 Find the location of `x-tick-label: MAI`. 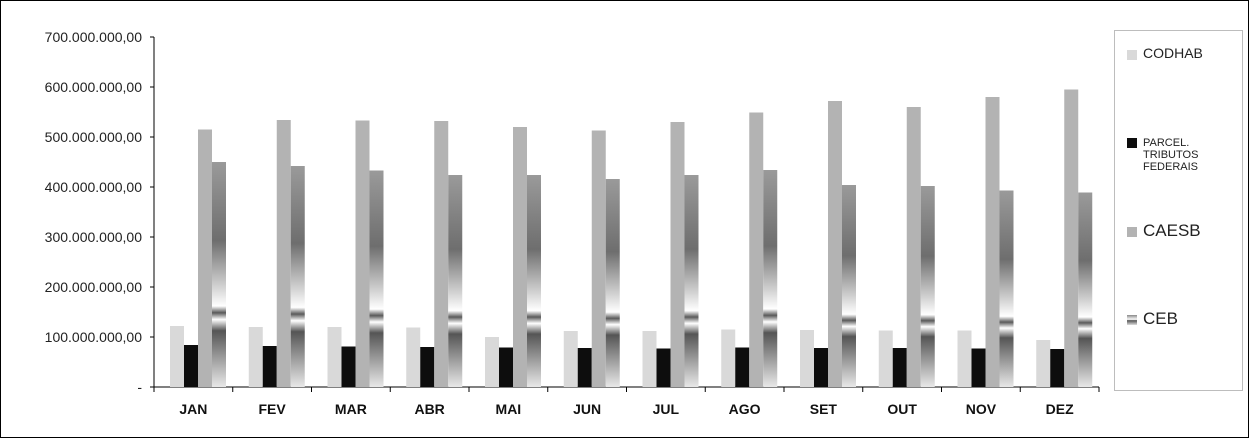

x-tick-label: MAI is located at coordinates (509, 409).